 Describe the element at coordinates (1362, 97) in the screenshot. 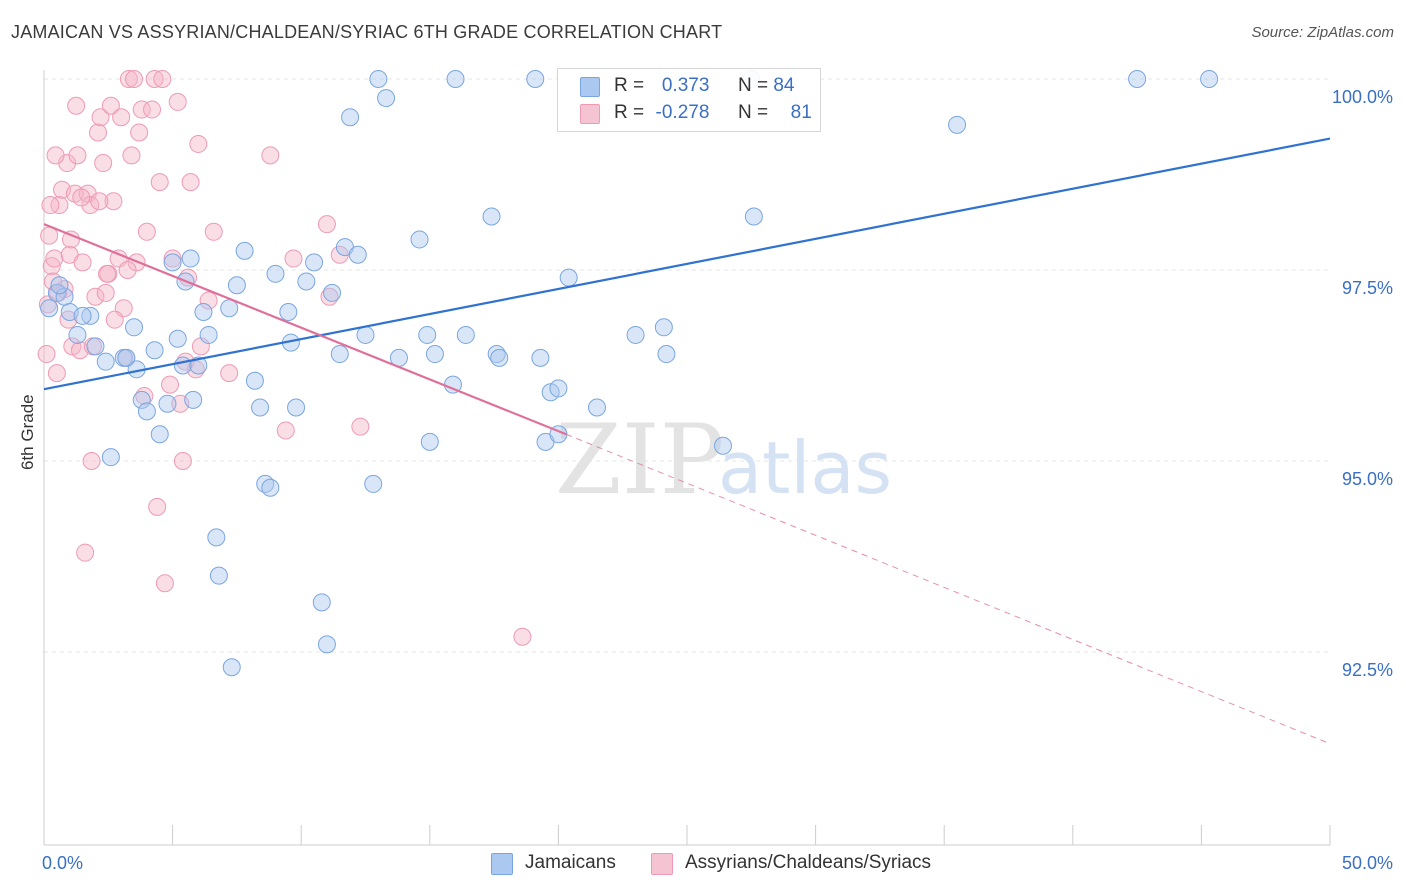

I see `y-tick-label: 100.0%` at that location.